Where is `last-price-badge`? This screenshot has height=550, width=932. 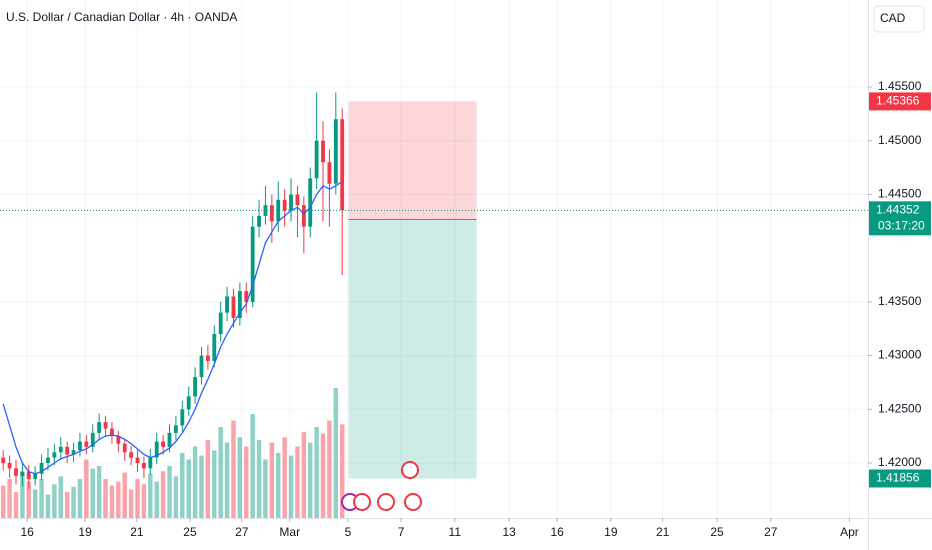 last-price-badge is located at coordinates (900, 218).